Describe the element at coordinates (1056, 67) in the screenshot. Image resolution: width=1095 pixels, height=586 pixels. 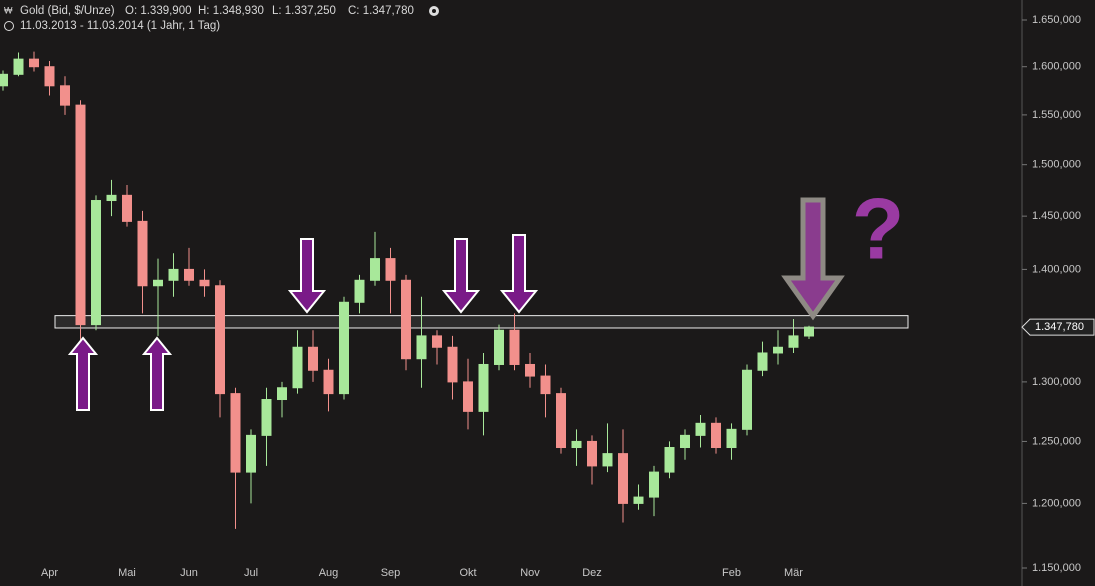
I see `y-tick-label: 1.600,000` at that location.